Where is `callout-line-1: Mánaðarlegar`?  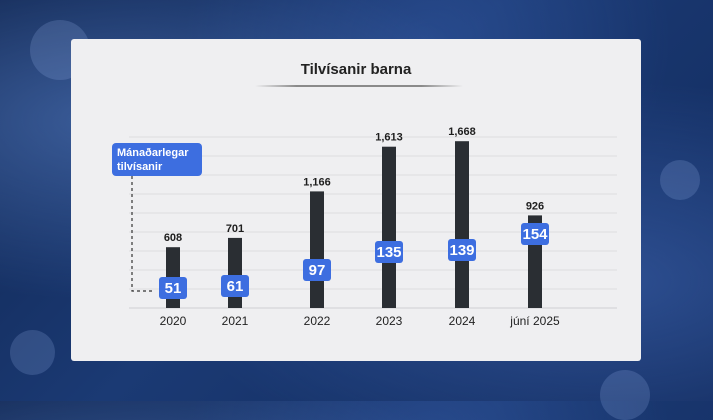
callout-line-1: Mánaðarlegar is located at coordinates (153, 153).